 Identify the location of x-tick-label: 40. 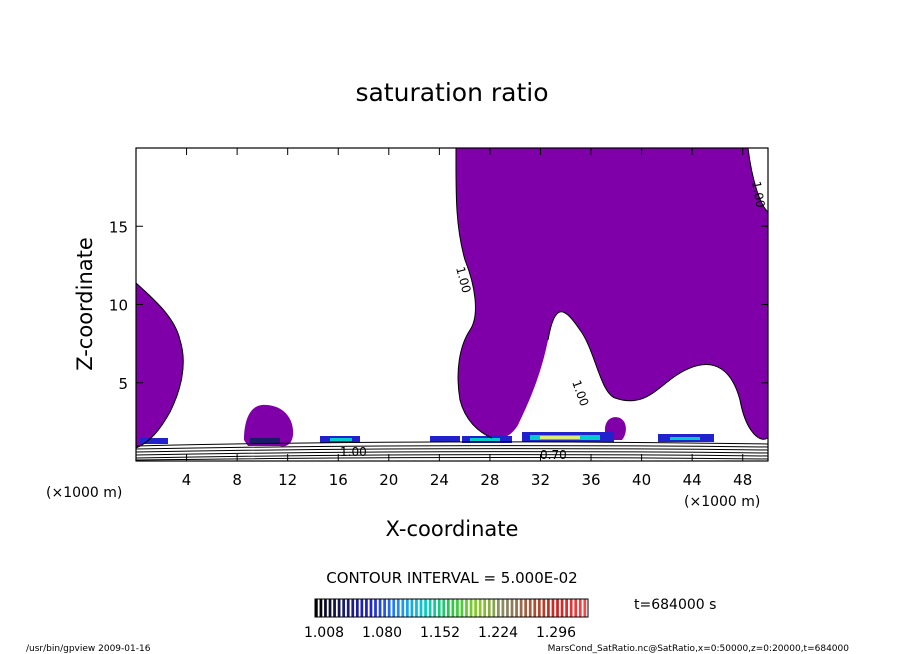
(641, 480).